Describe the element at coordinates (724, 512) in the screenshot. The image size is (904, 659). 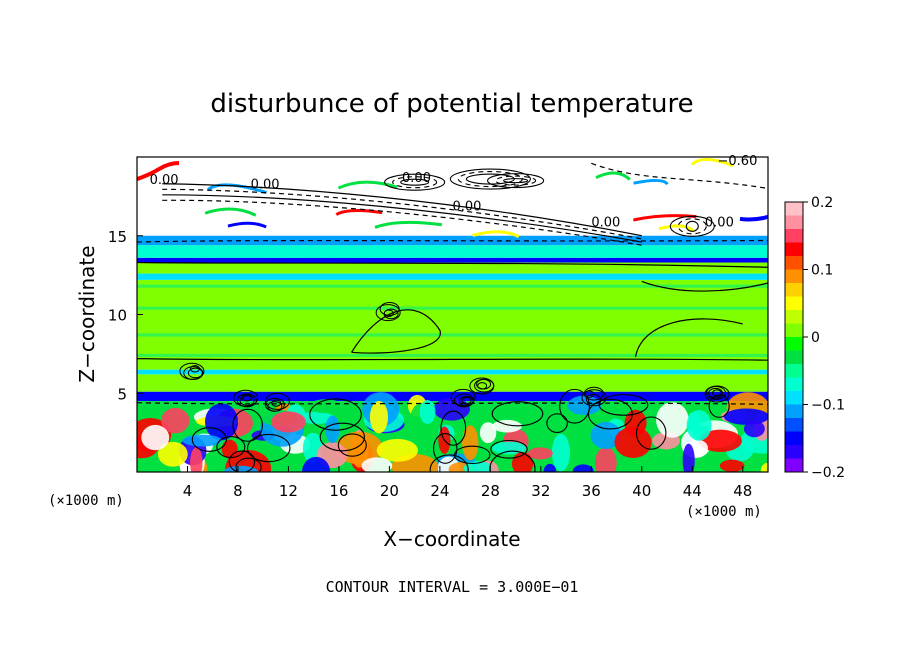
I see `x-unit-right: (×1000 m)` at that location.